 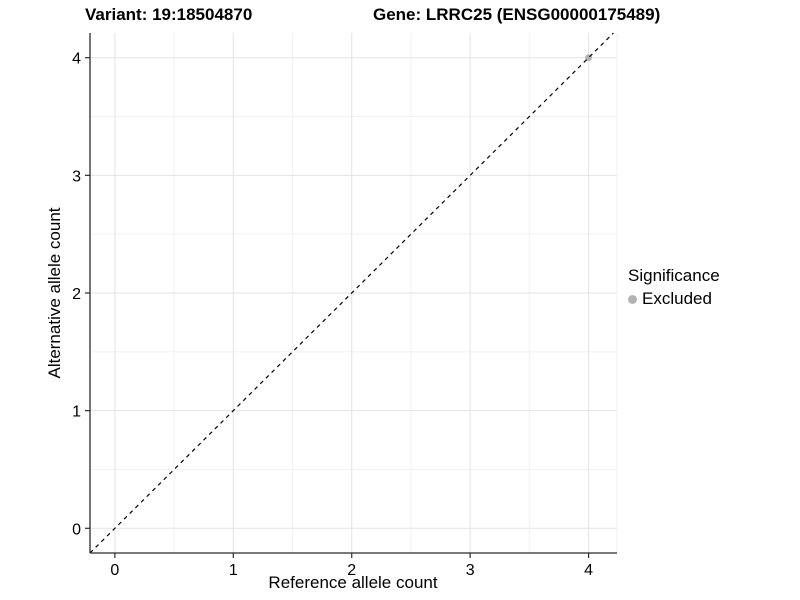 I want to click on x-tick-label: 2, so click(x=351, y=570).